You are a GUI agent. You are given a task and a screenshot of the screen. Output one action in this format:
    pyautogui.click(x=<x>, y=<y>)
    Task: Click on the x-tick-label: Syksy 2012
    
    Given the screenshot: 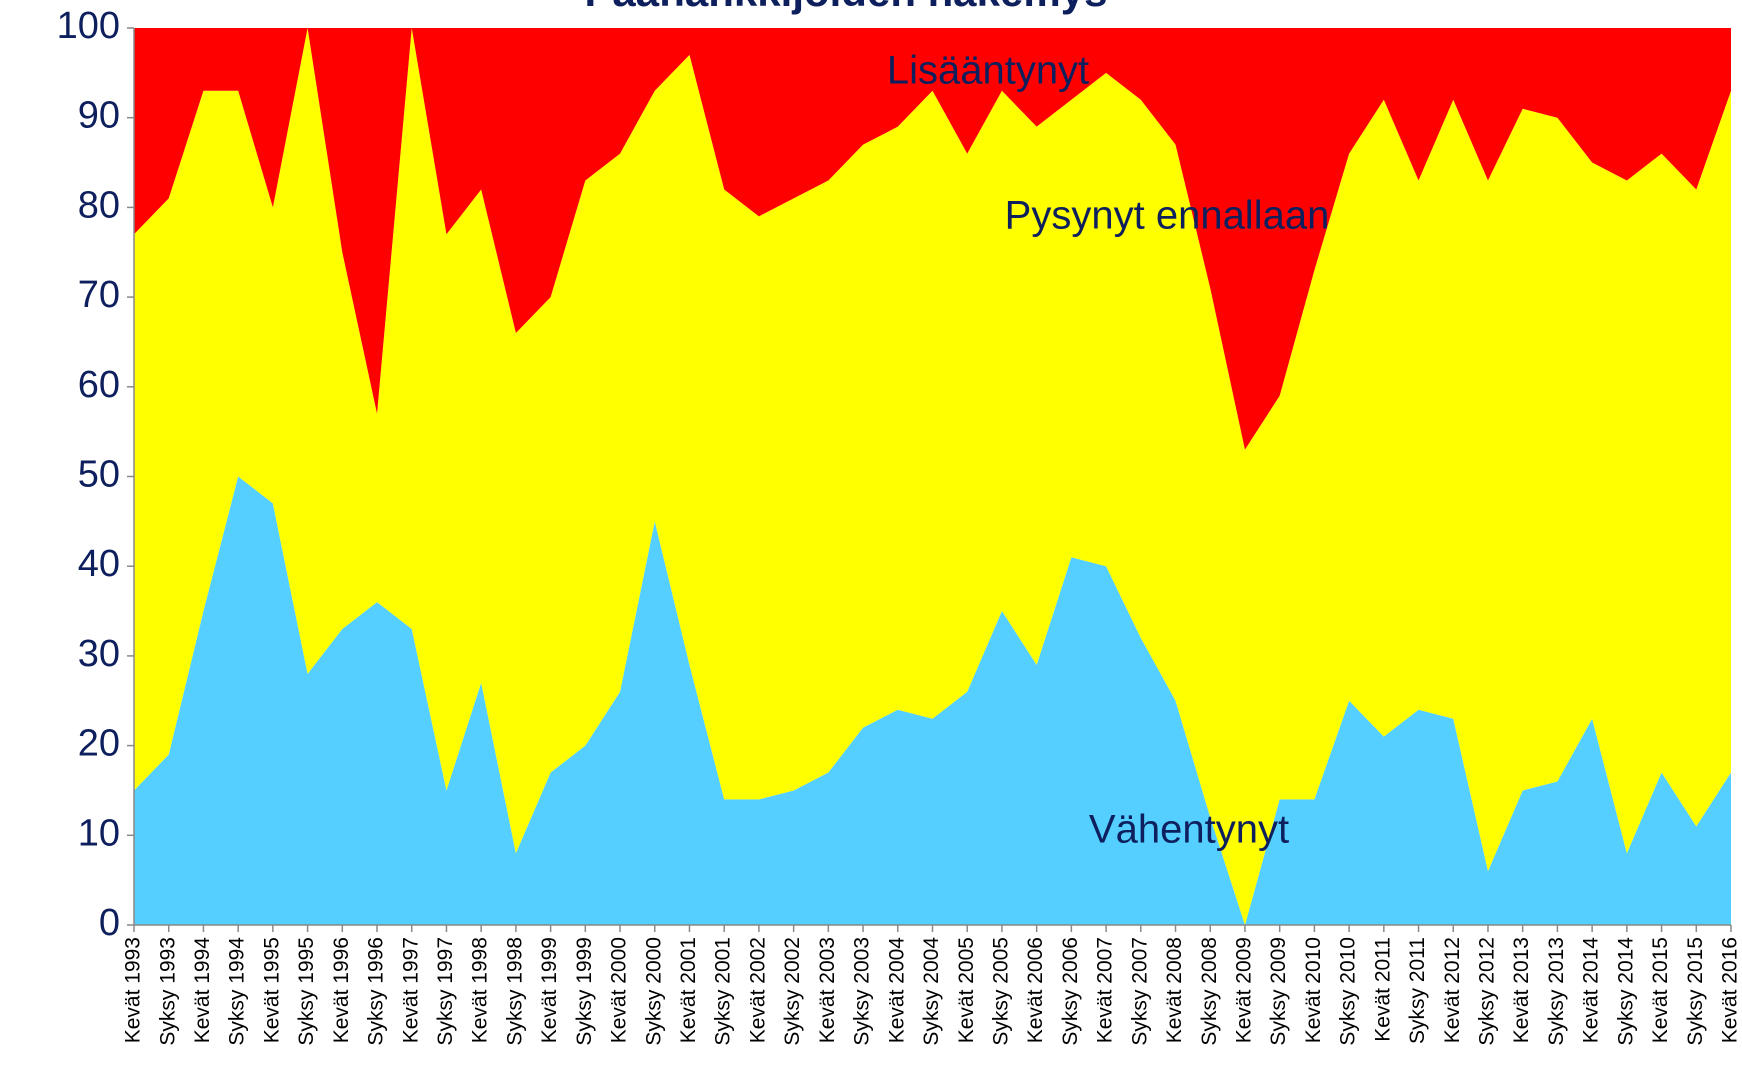 What is the action you would take?
    pyautogui.click(x=1487, y=991)
    